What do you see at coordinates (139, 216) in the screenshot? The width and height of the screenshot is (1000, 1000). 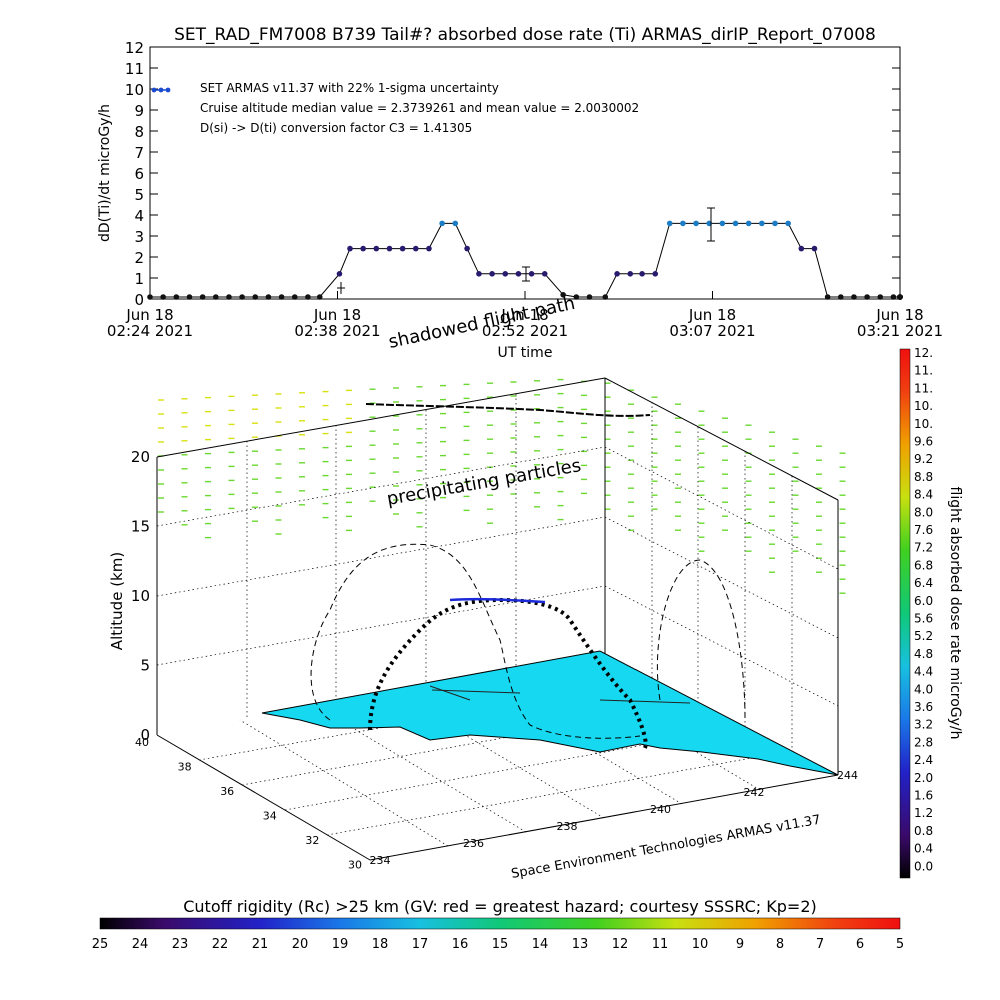 I see `y-tick-label: 4` at bounding box center [139, 216].